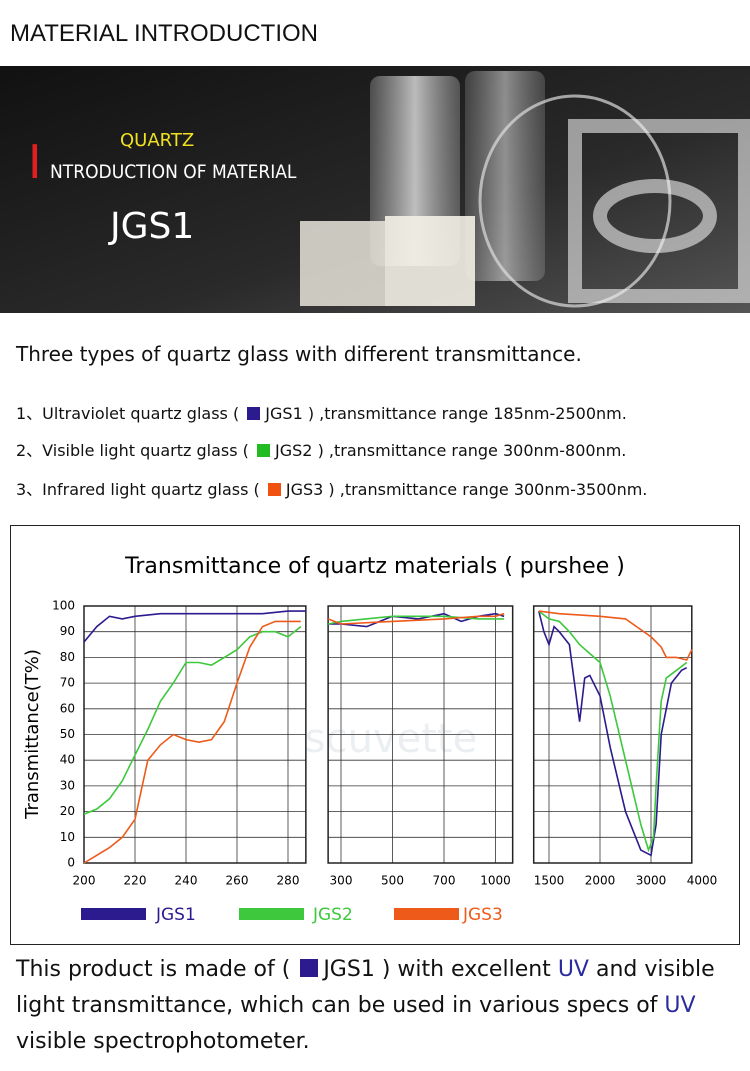 The image size is (750, 1071). I want to click on item-text: 1、Ultraviolet quartz glass (, so click(128, 413).